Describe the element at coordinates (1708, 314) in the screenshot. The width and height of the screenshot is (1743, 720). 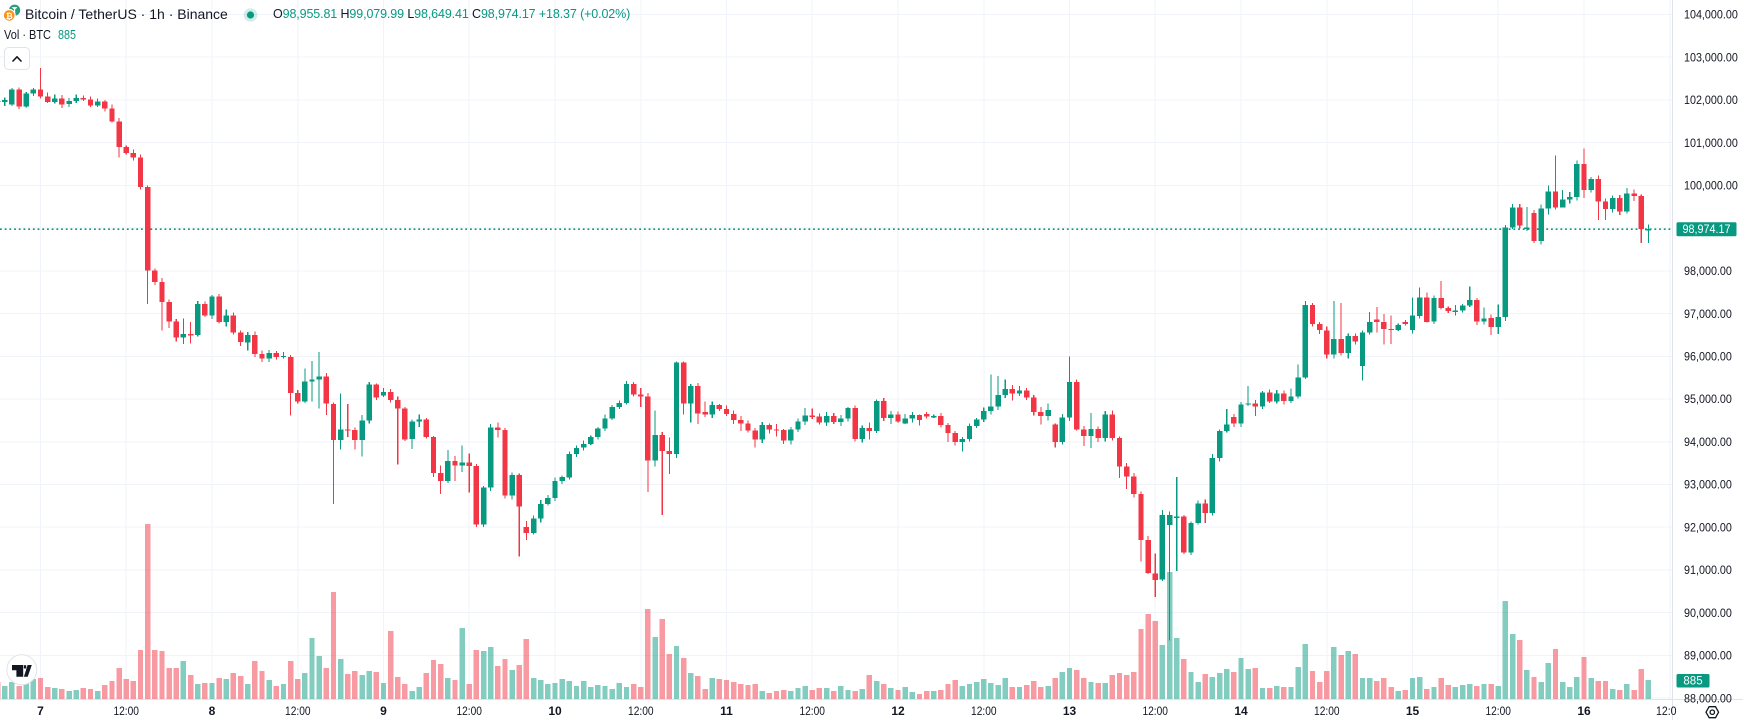
I see `svg-text: 97,000.00` at that location.